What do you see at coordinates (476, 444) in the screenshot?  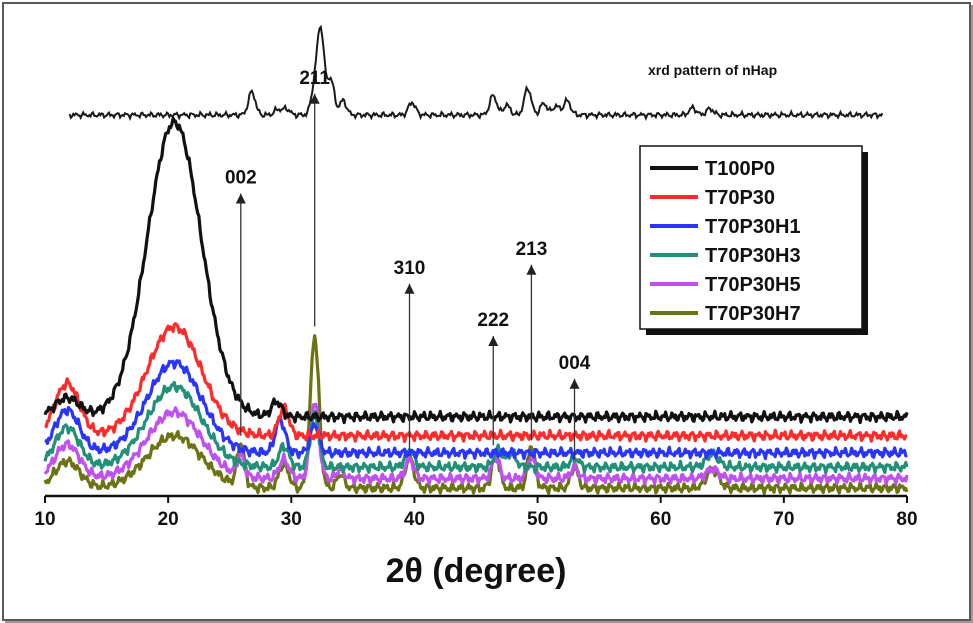 I see `series-line-t70p30h5` at bounding box center [476, 444].